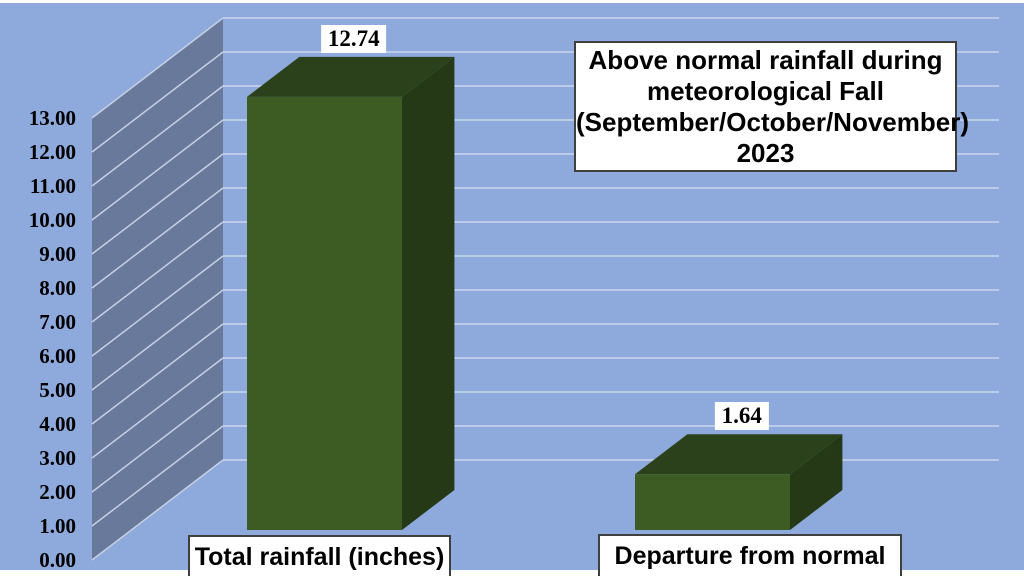 The width and height of the screenshot is (1024, 576). Describe the element at coordinates (319, 555) in the screenshot. I see `category-label-total-rainfall: Total rainfall (inches)` at that location.